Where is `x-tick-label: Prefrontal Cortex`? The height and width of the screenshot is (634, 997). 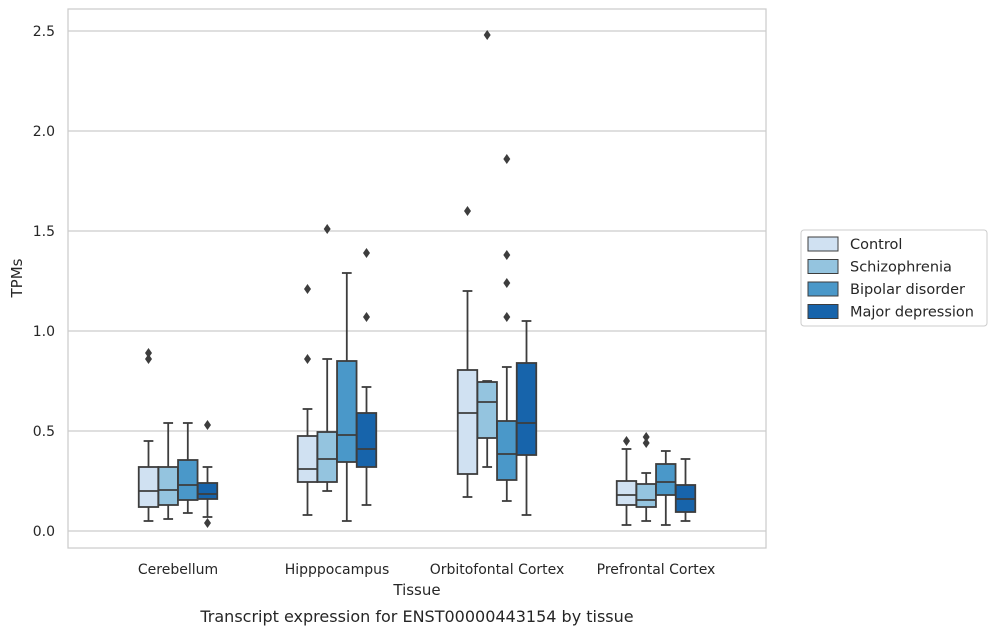 x-tick-label: Prefrontal Cortex is located at coordinates (656, 570).